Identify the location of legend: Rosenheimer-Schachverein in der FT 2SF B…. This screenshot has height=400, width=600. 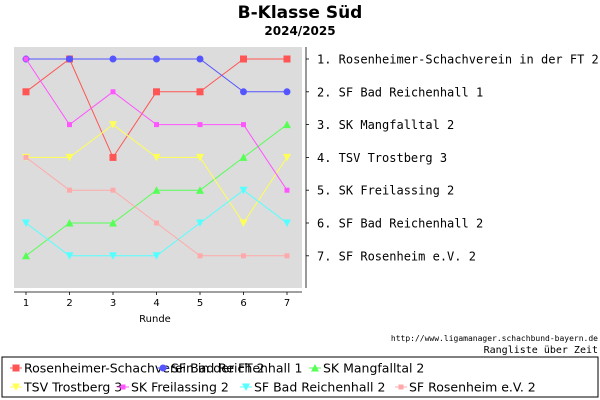
(273, 378).